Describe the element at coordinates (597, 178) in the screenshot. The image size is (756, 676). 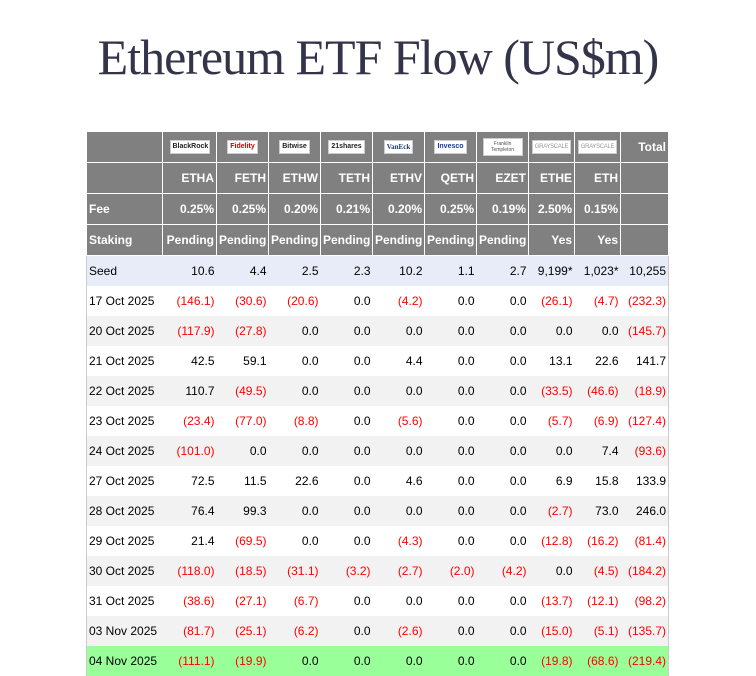
I see `ticker-header: ETH` at that location.